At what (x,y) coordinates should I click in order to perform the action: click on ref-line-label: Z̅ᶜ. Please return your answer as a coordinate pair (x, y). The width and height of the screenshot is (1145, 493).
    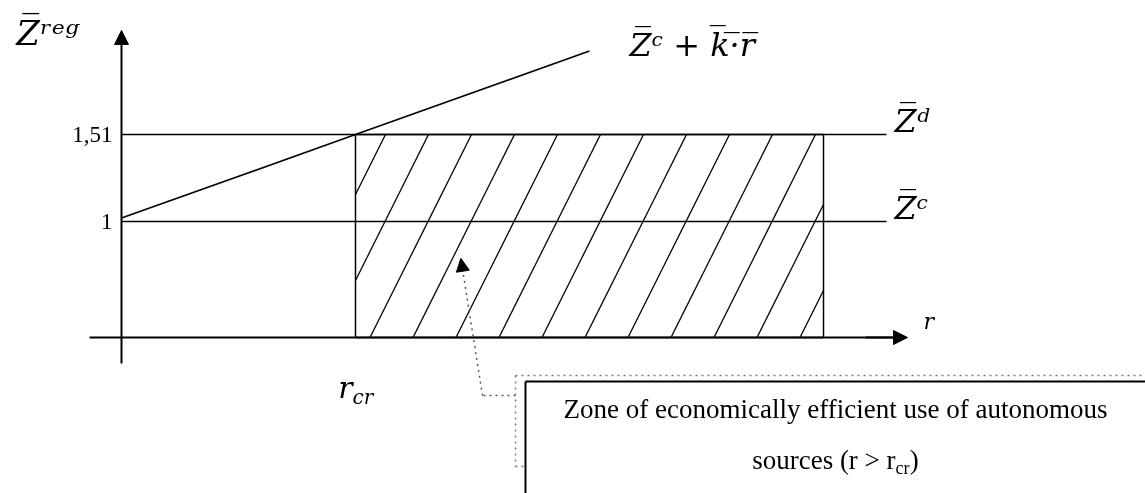
    Looking at the image, I should click on (911, 207).